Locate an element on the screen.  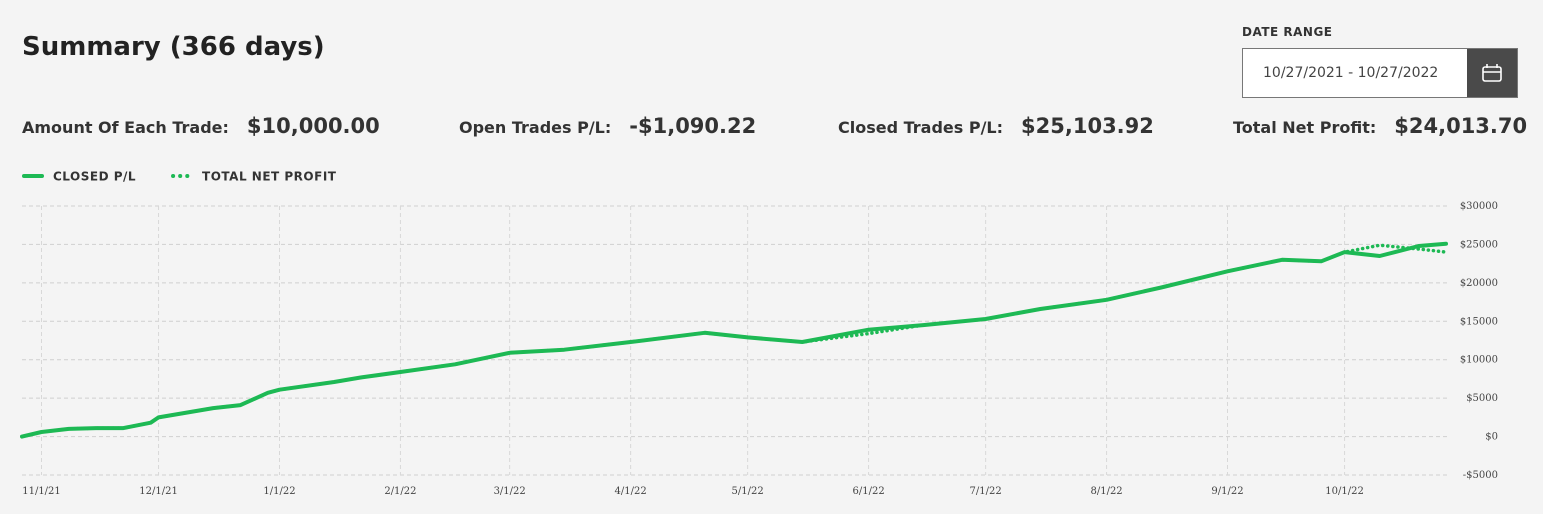
x-tick-label: 2/1/22 is located at coordinates (400, 491).